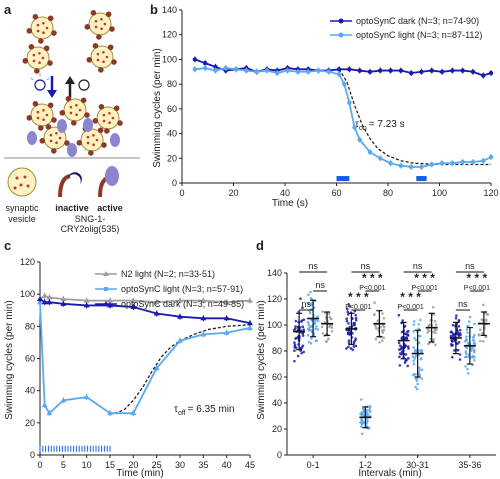  I want to click on panel-label-d: d, so click(260, 245).